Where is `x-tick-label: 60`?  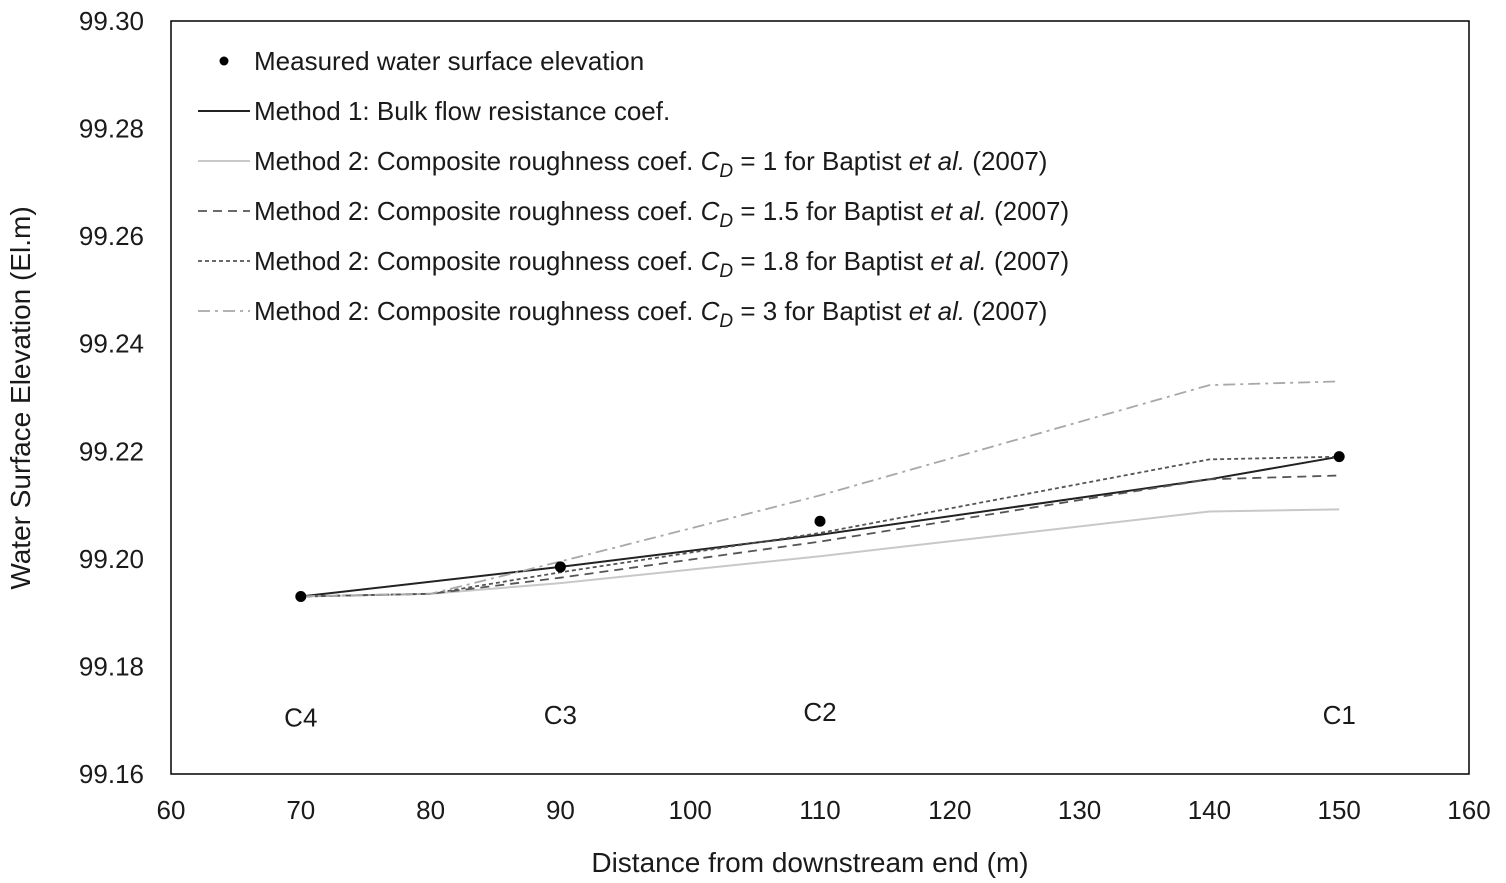
x-tick-label: 60 is located at coordinates (171, 810).